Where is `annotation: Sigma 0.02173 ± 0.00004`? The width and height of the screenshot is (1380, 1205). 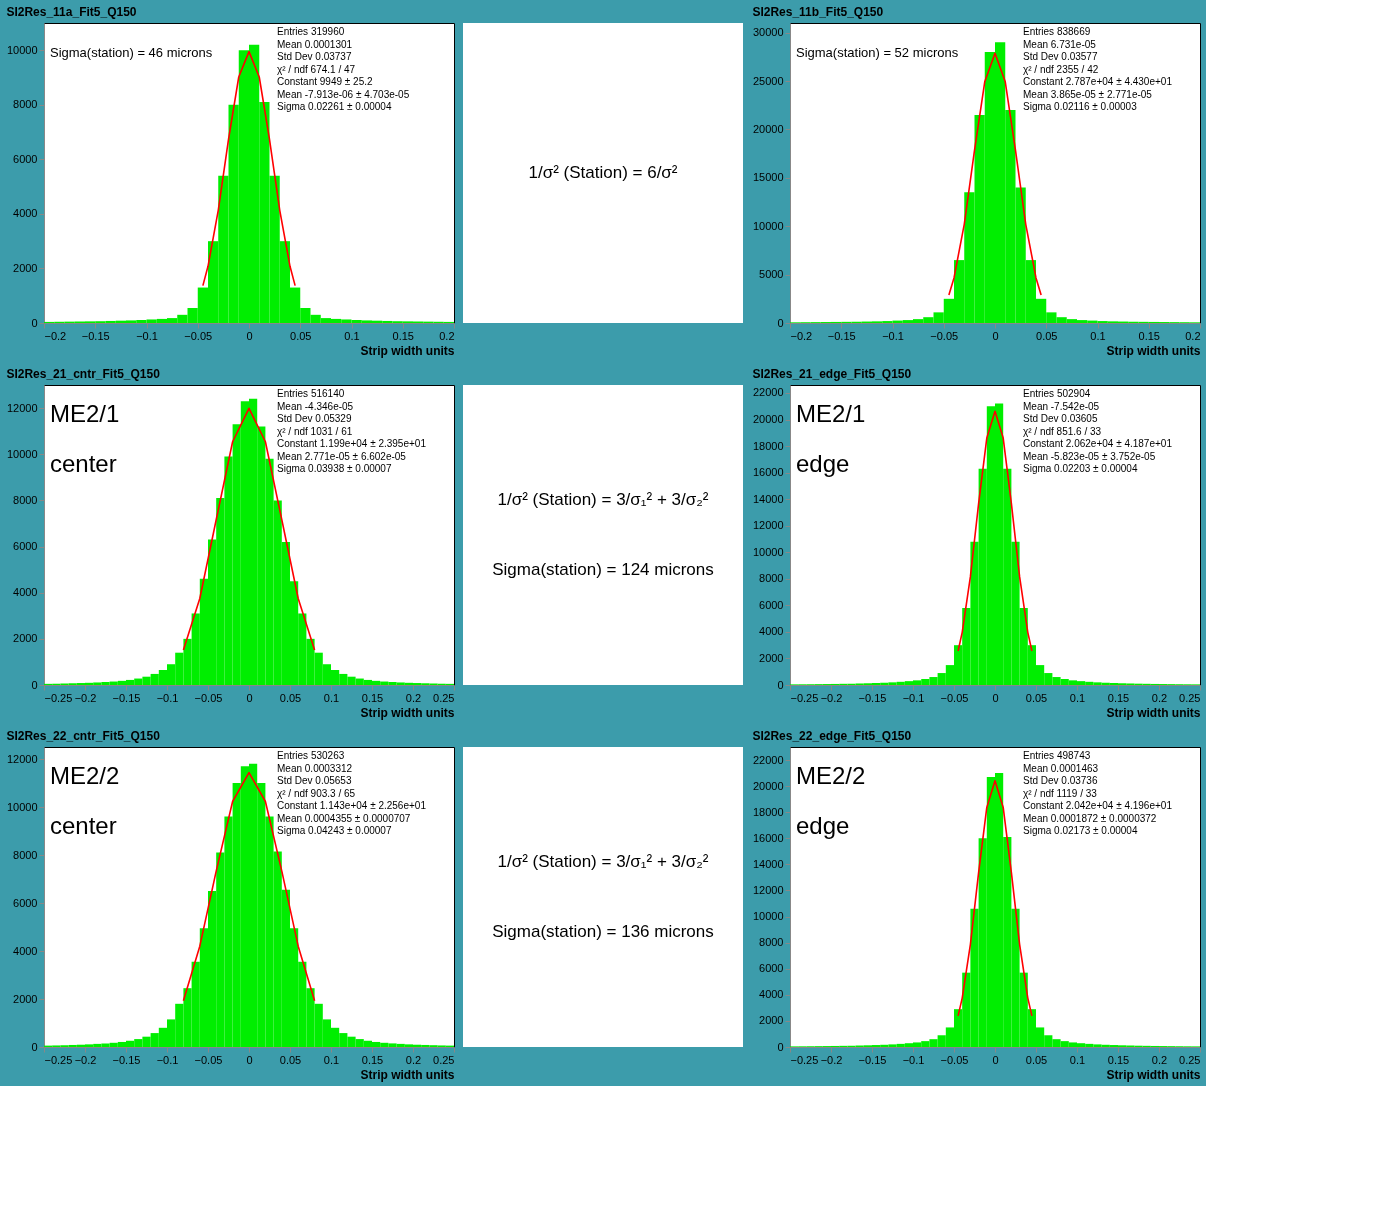
annotation: Sigma 0.02173 ± 0.00004 is located at coordinates (1080, 830).